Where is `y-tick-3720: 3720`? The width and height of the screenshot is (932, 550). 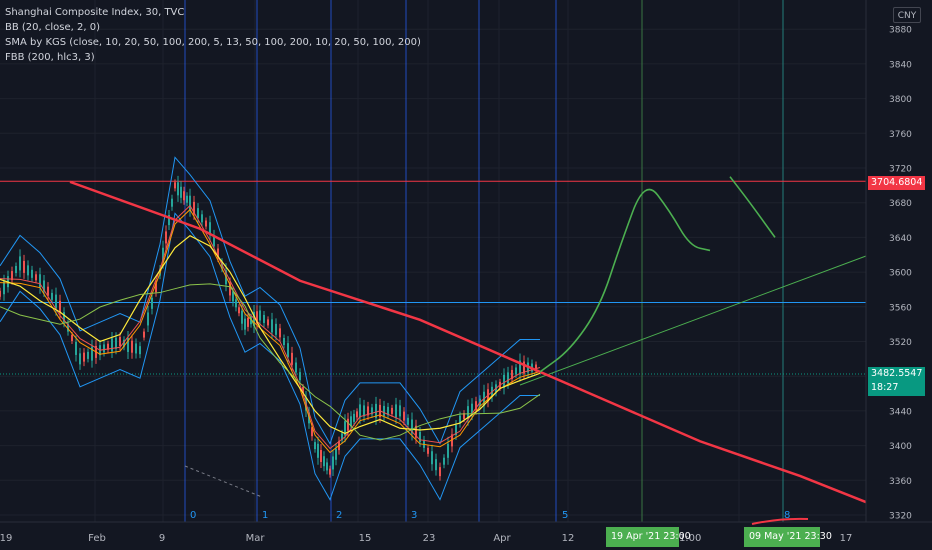 y-tick-3720: 3720 is located at coordinates (900, 170).